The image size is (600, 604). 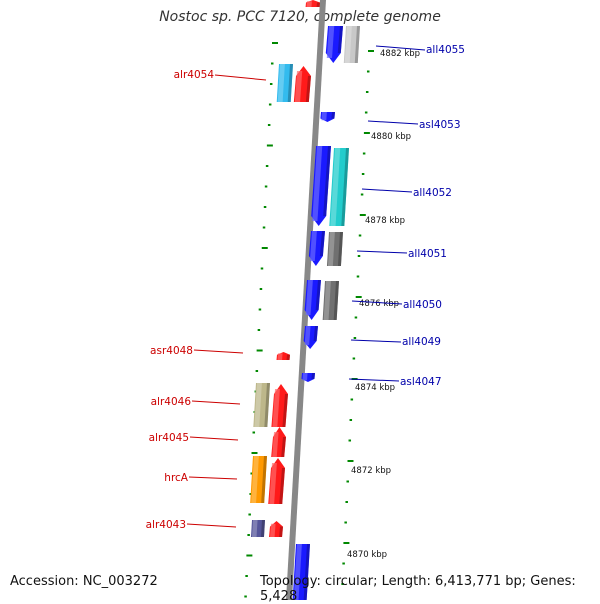 I want to click on gene-label: hrcA, so click(x=176, y=478).